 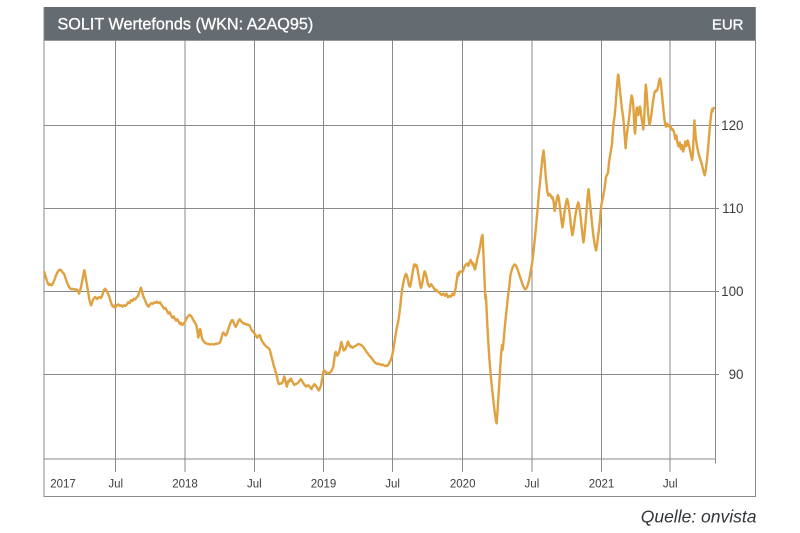 What do you see at coordinates (732, 125) in the screenshot?
I see `svg-text: 120` at bounding box center [732, 125].